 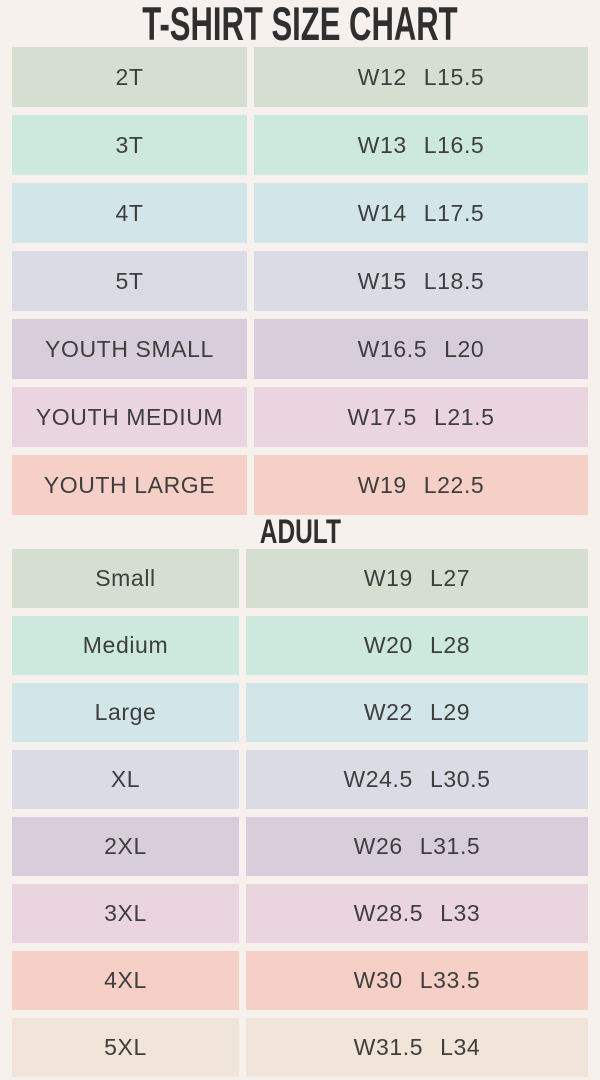 What do you see at coordinates (421, 77) in the screenshot?
I see `measurement-cell: W12 L15.5` at bounding box center [421, 77].